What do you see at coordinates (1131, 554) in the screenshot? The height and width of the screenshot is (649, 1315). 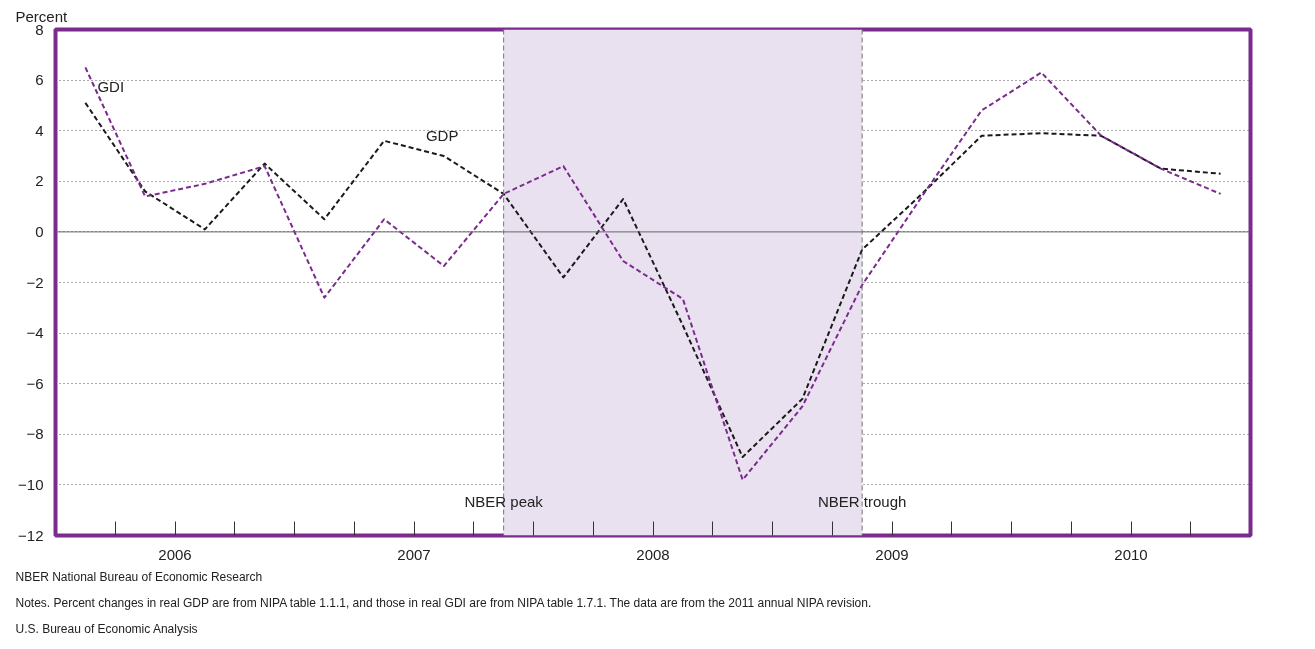 I see `x-tick-label: 2010` at bounding box center [1131, 554].